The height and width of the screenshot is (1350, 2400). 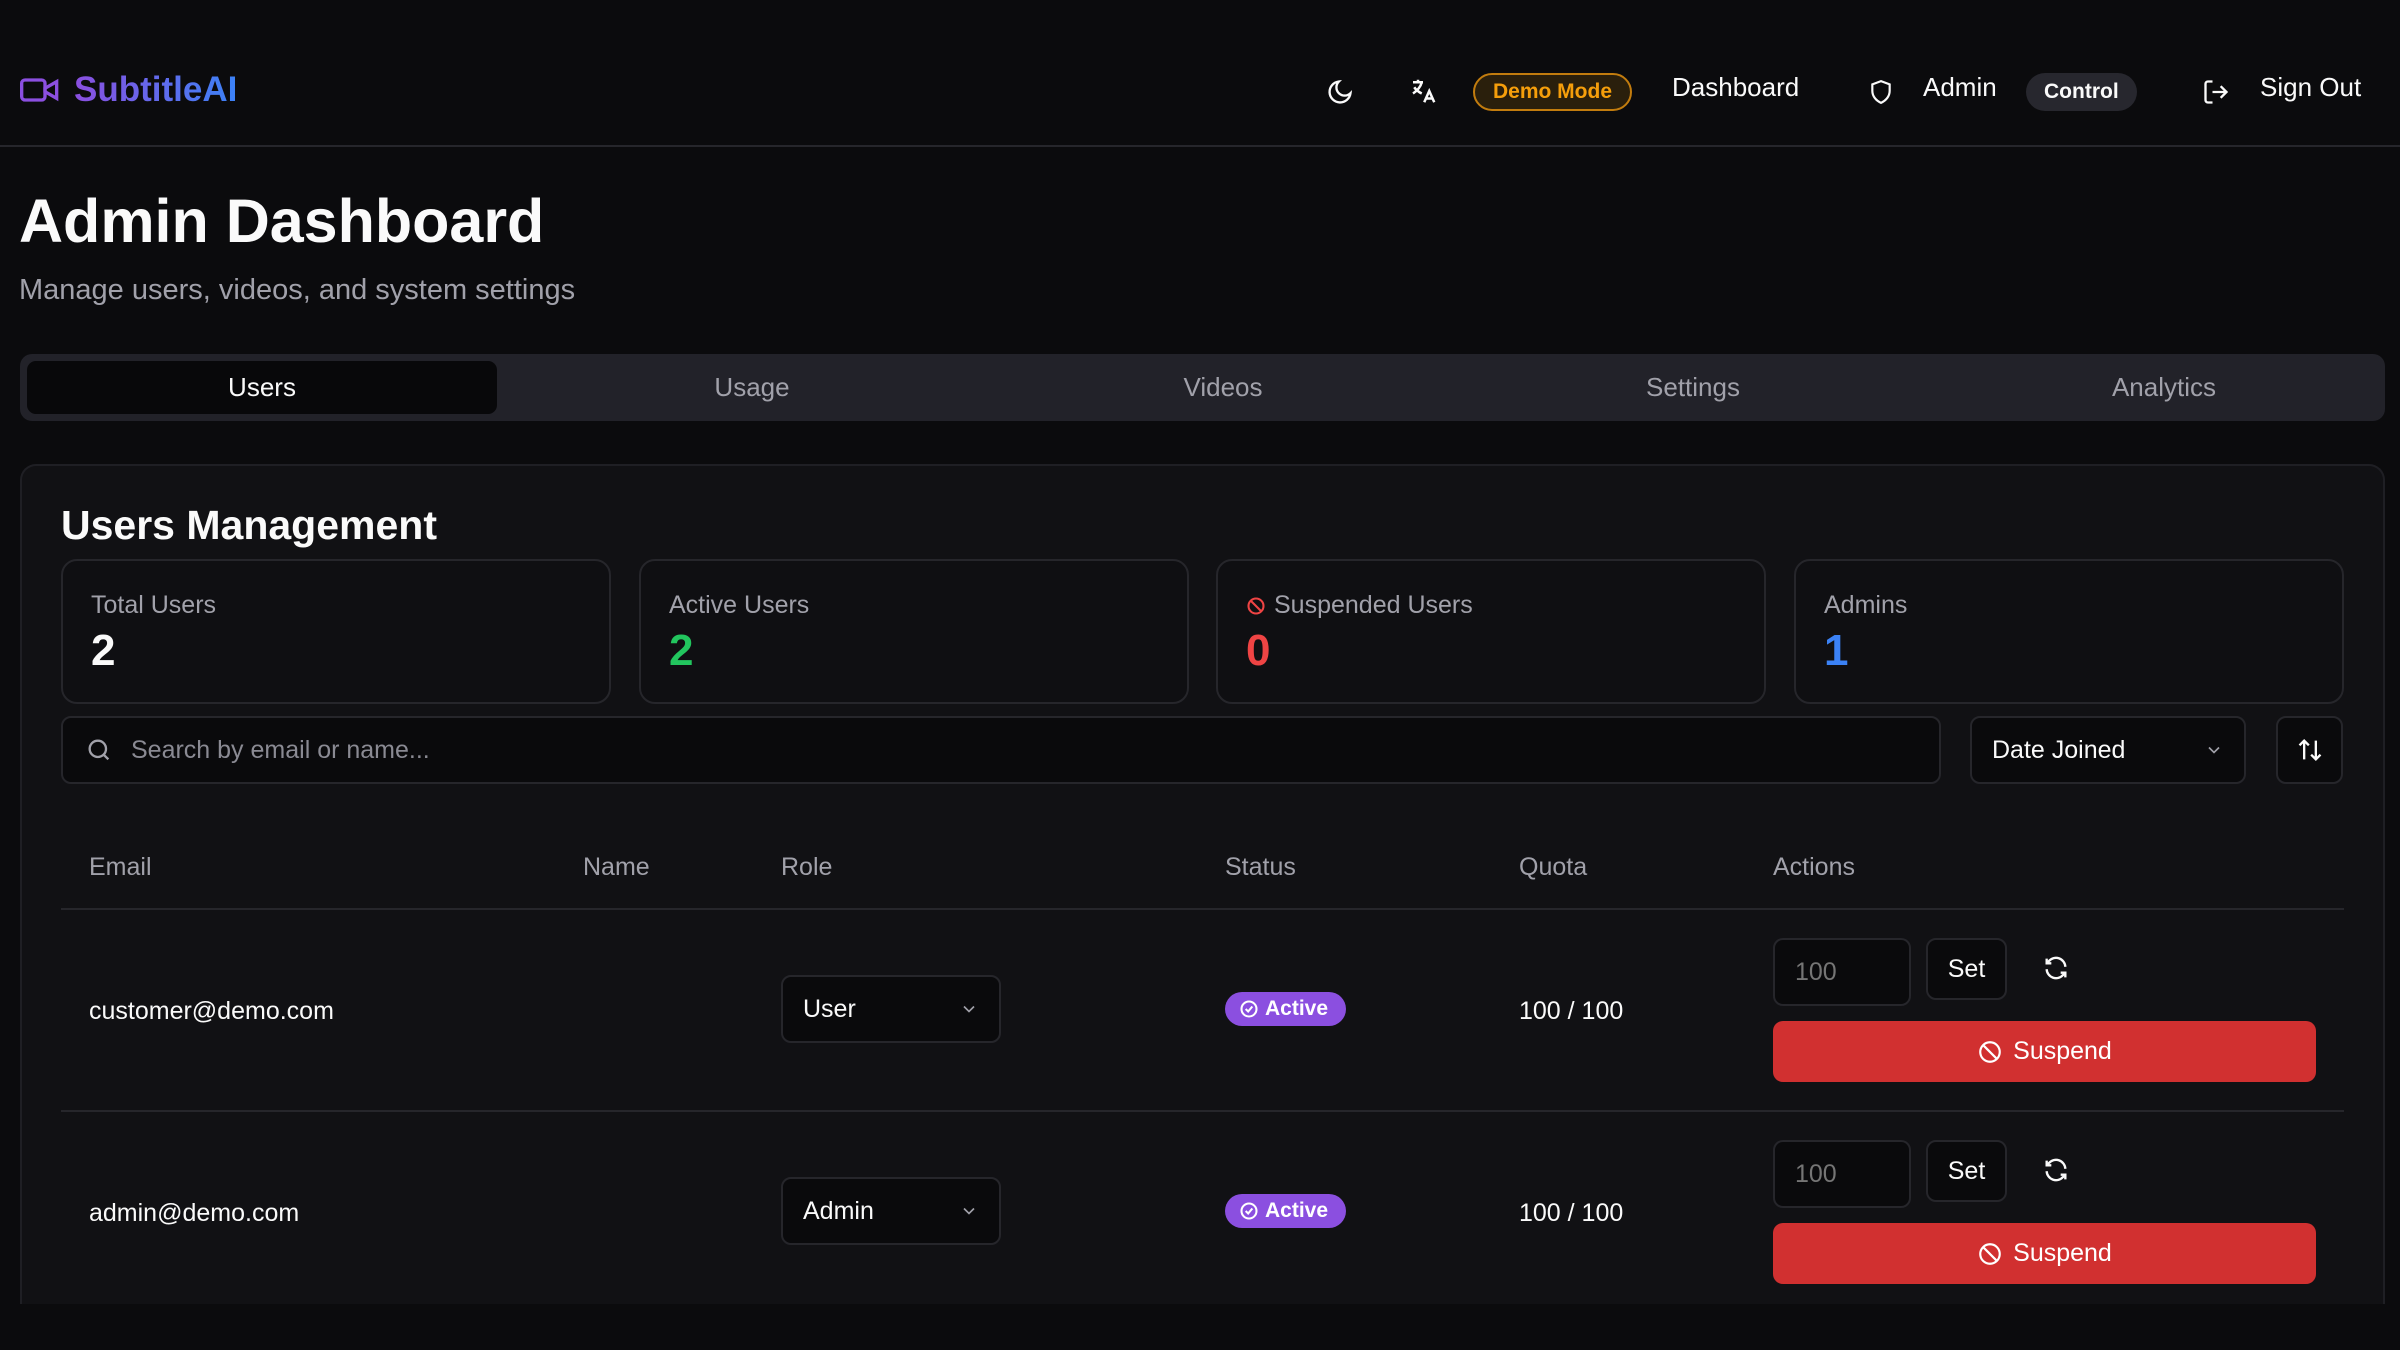 What do you see at coordinates (2069, 631) in the screenshot?
I see `stat-admins: Admins 1` at bounding box center [2069, 631].